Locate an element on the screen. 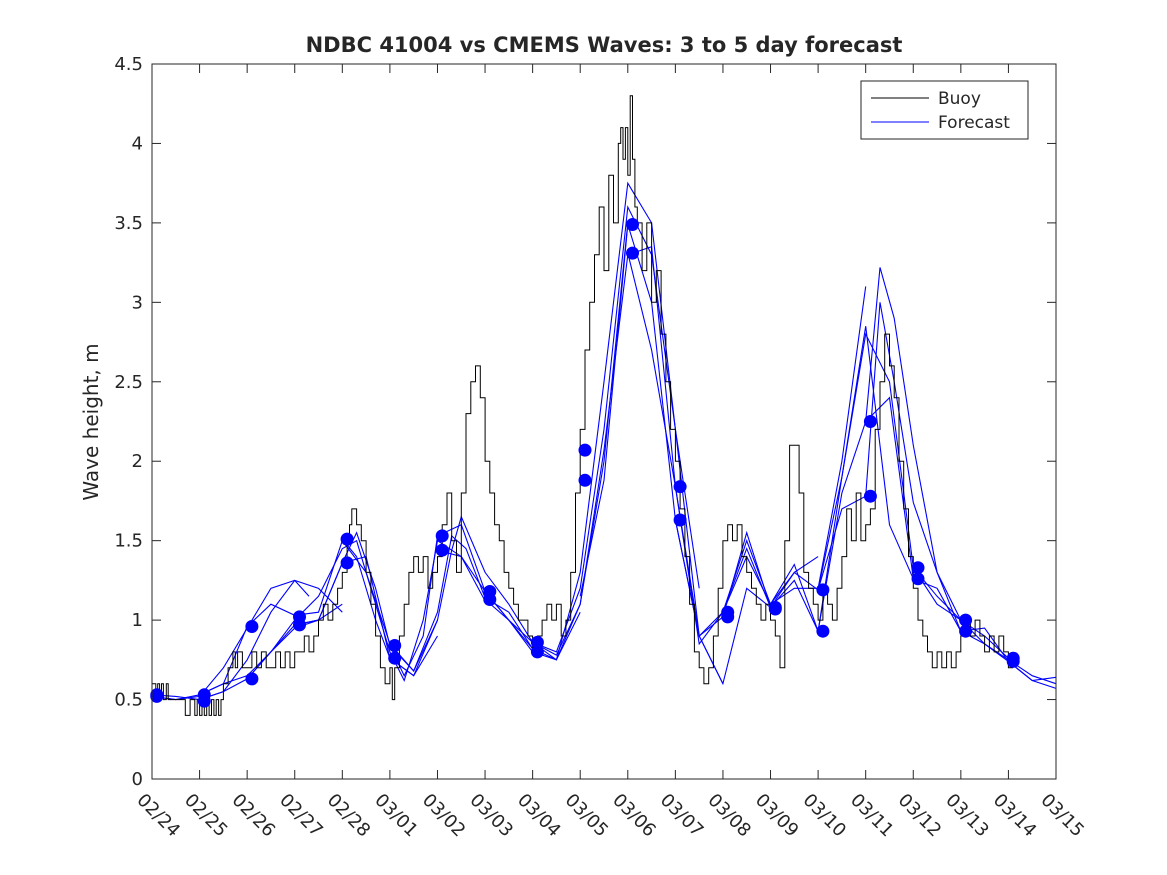 The width and height of the screenshot is (1167, 875). y-tick-label: 1 is located at coordinates (137, 620).